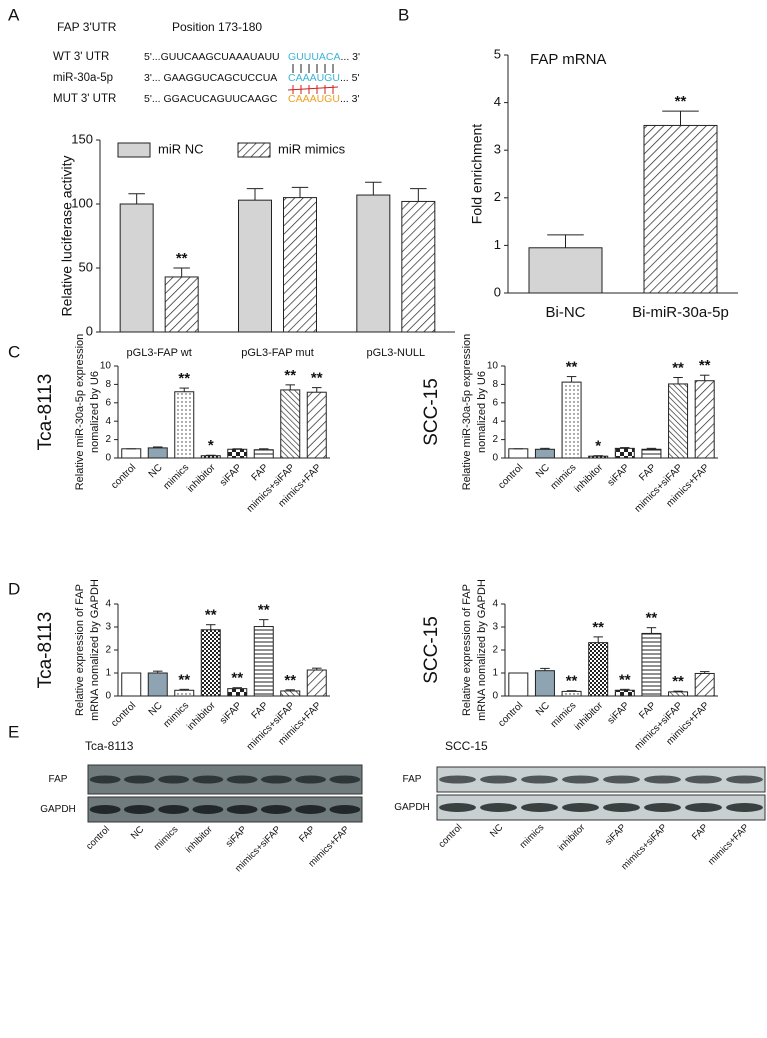  Describe the element at coordinates (211, 99) in the screenshot. I see `sequence-prefix: 5'... GGACUCAGUUCAAGC` at that location.